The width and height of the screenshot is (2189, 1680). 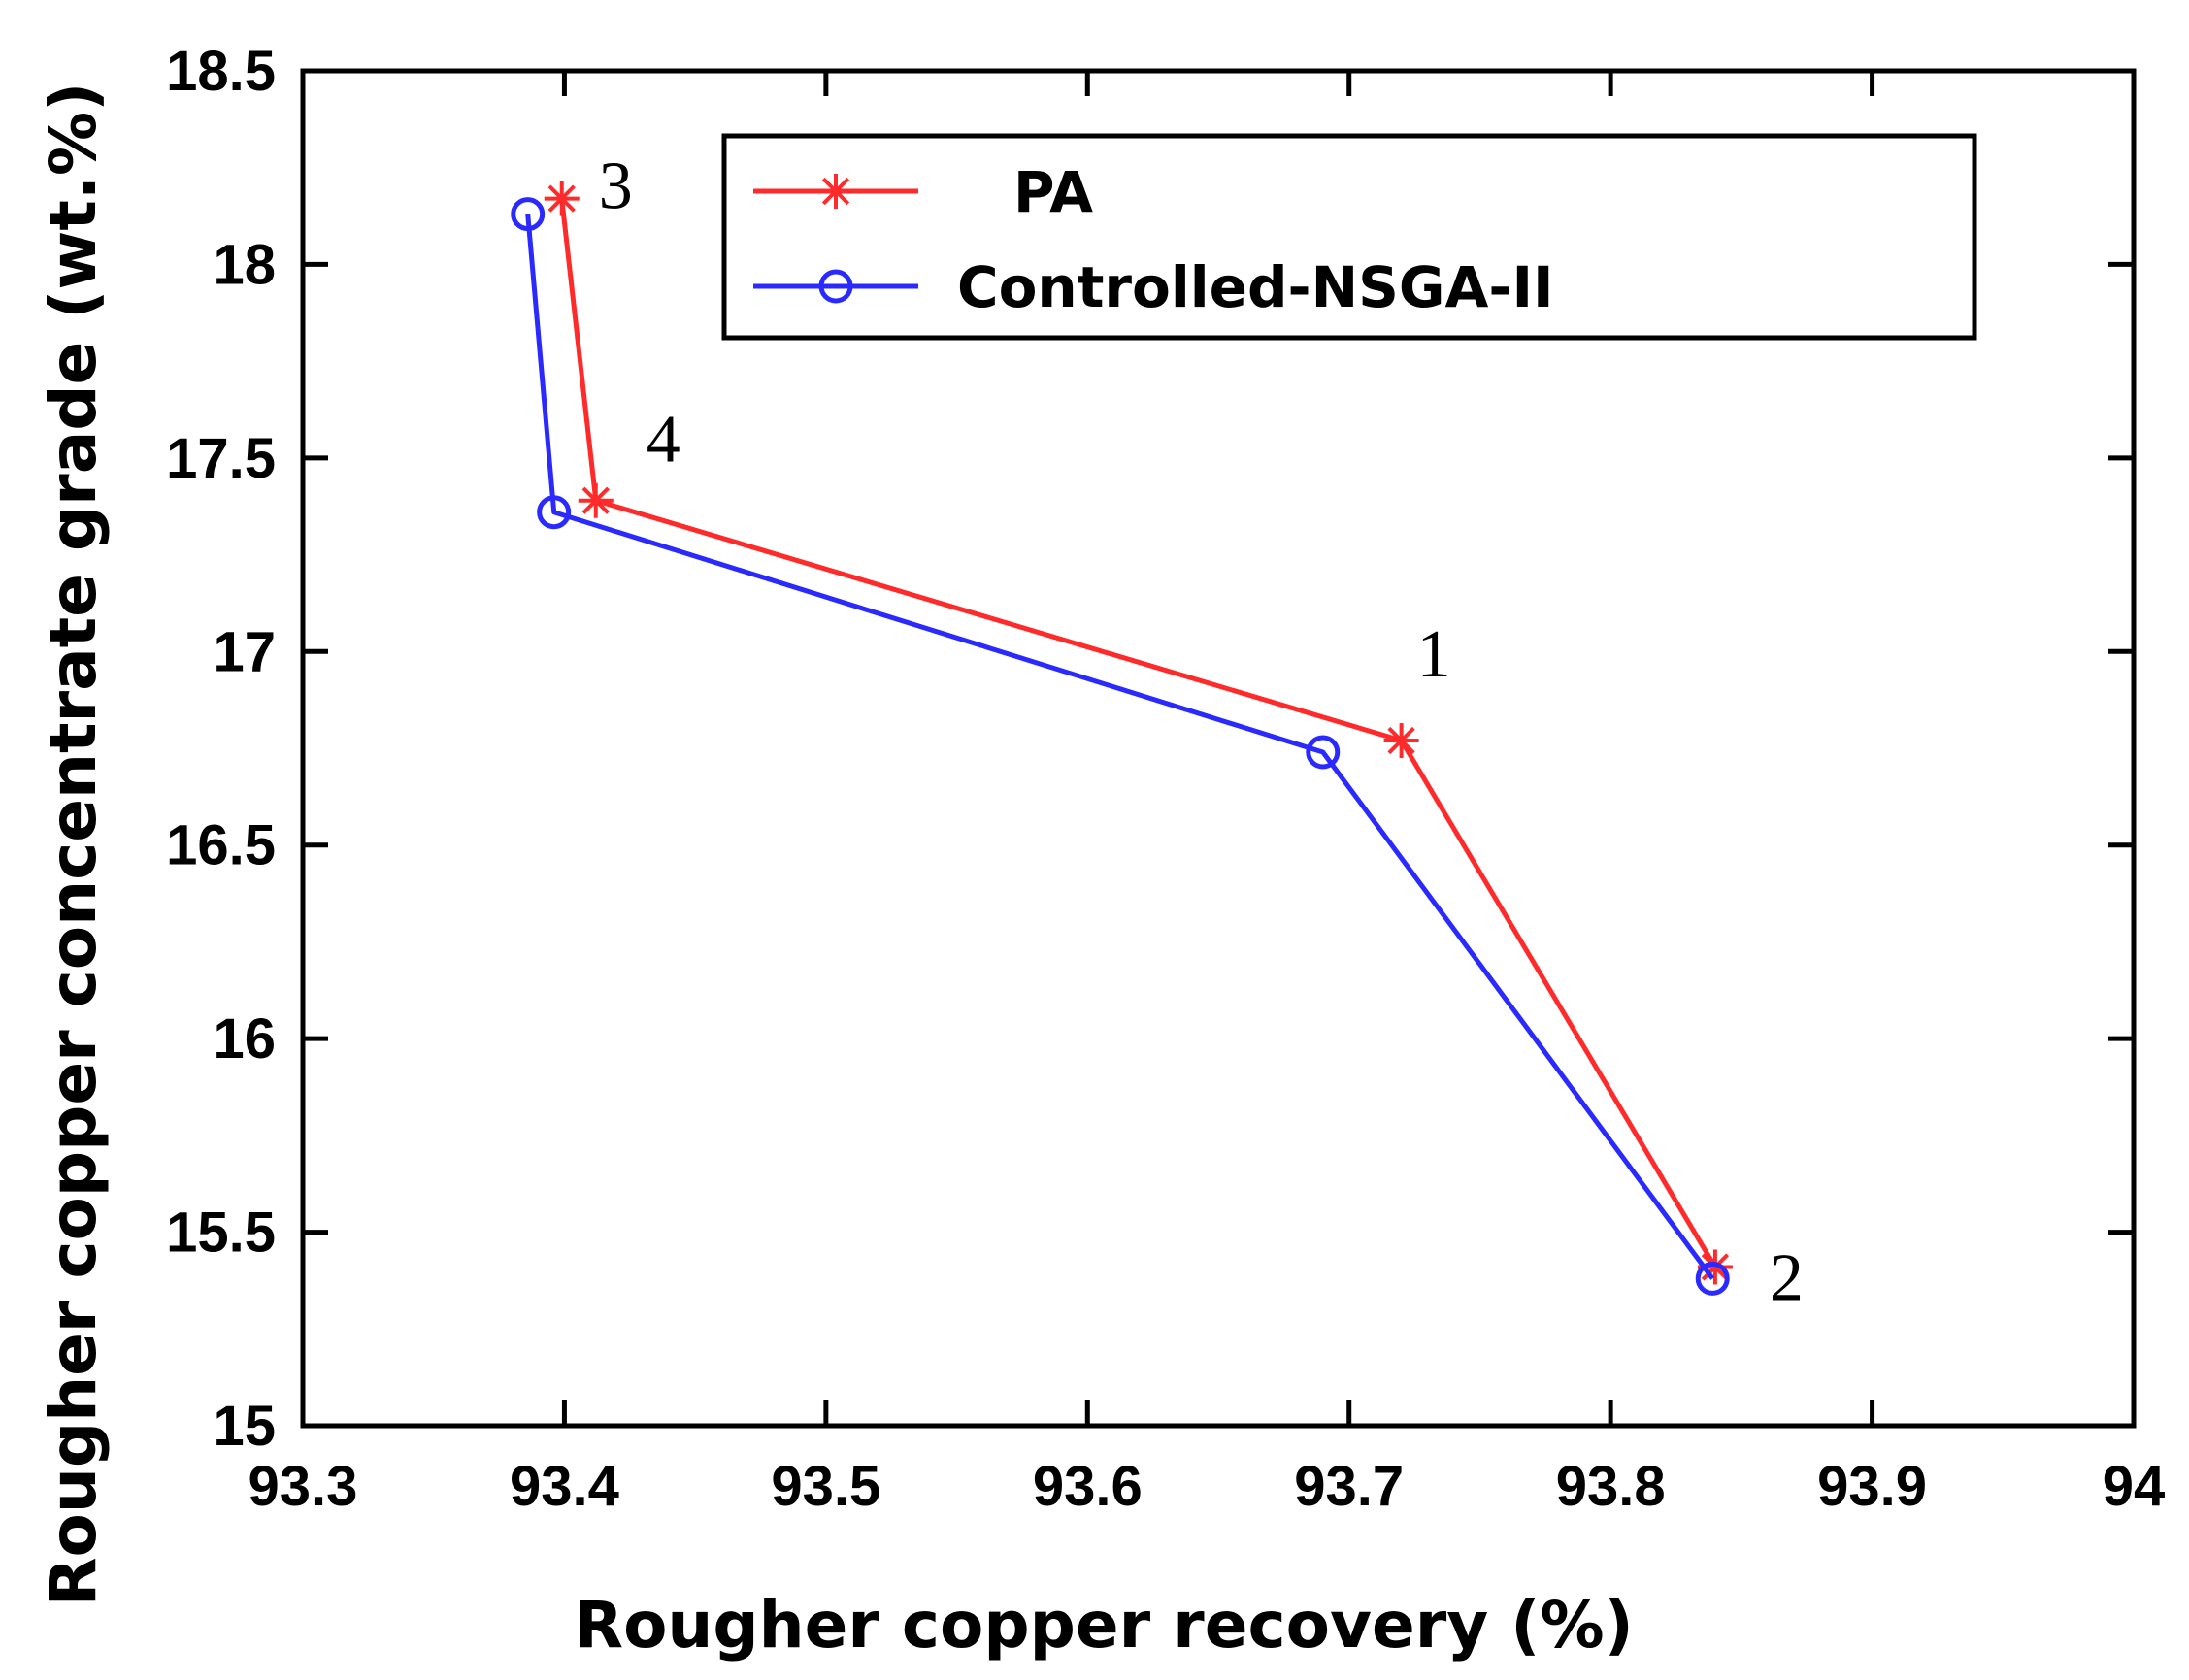 What do you see at coordinates (825, 1486) in the screenshot?
I see `x-tick-label: 93.5` at bounding box center [825, 1486].